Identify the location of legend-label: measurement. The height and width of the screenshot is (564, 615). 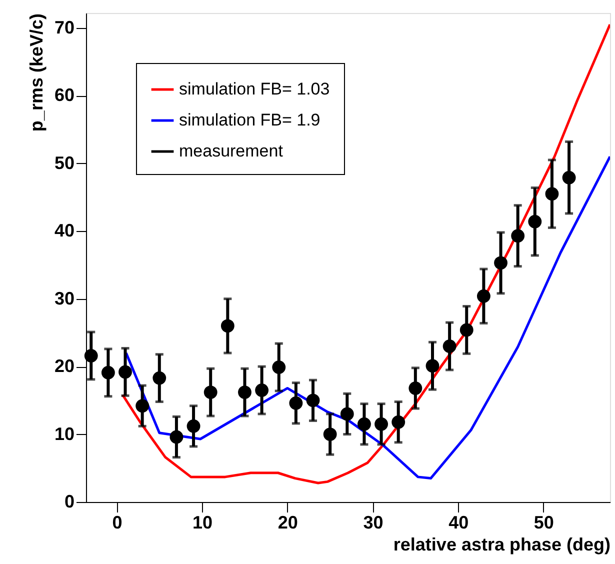
(231, 151).